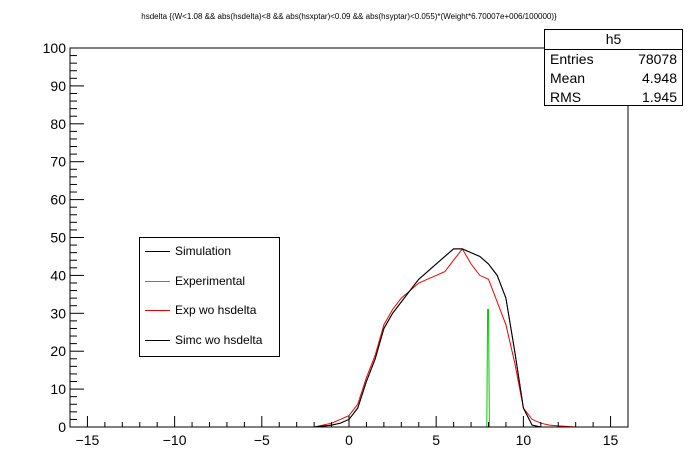  I want to click on legend-item-simulation: Simulation, so click(209, 252).